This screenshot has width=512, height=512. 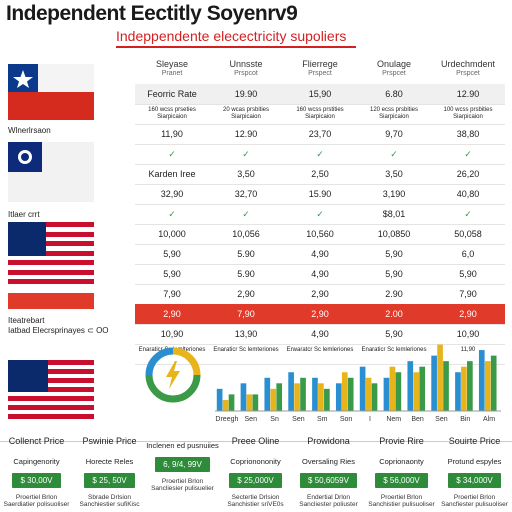 What do you see at coordinates (468, 113) in the screenshot?
I see `table-cell: 100 wcss prsbities Siarpicaion` at bounding box center [468, 113].